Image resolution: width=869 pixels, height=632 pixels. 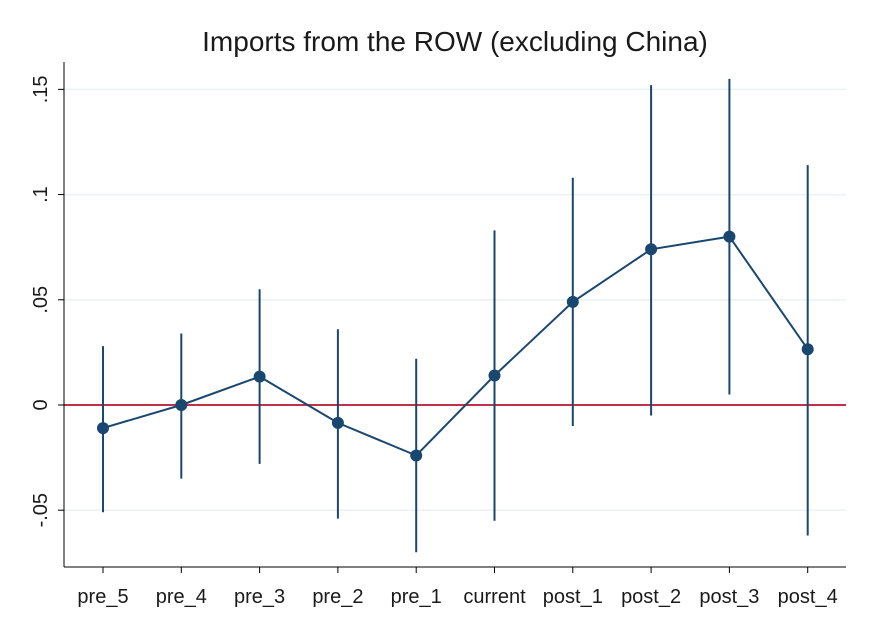 I want to click on x-tick-label-pre_5: pre_5, so click(x=102, y=597).